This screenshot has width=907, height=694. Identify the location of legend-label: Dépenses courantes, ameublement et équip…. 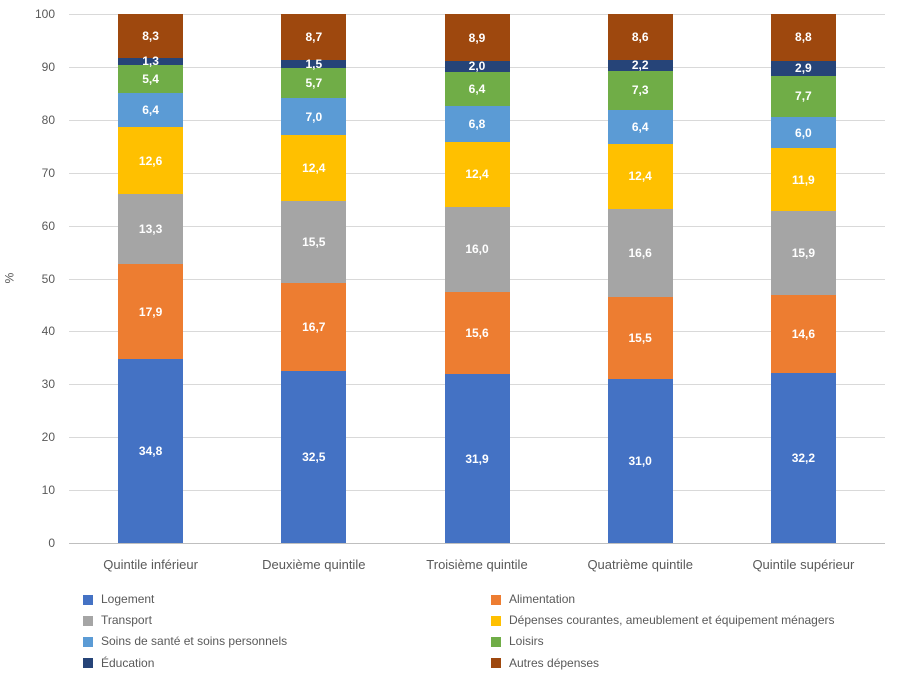
(672, 620).